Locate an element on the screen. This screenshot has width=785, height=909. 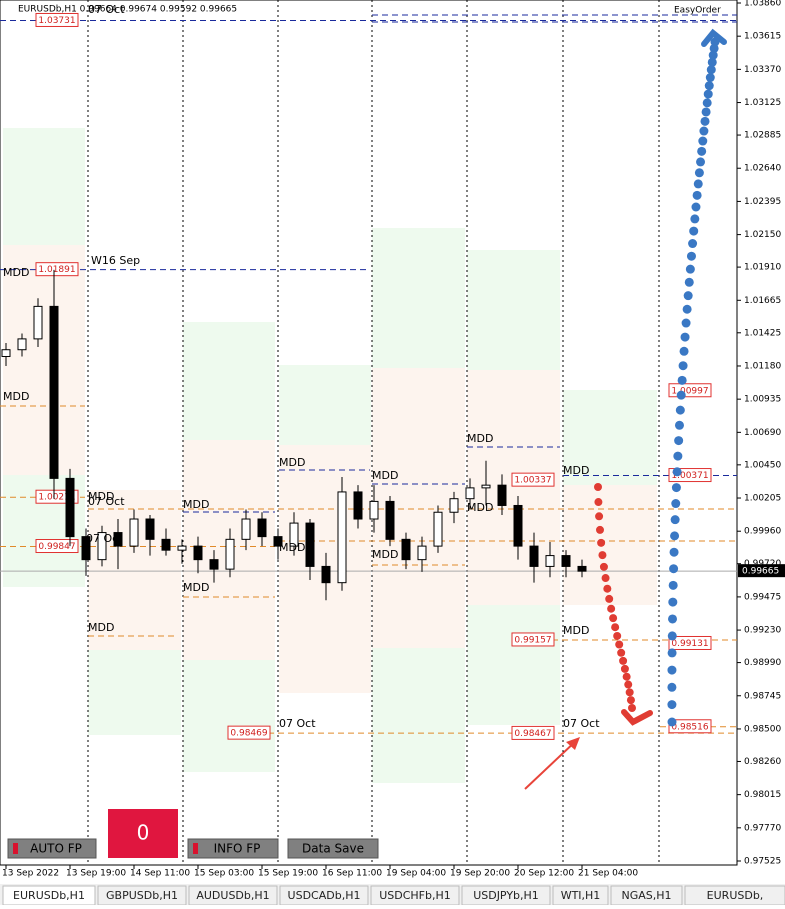
tab-label: NGAS,H1 is located at coordinates (646, 895).